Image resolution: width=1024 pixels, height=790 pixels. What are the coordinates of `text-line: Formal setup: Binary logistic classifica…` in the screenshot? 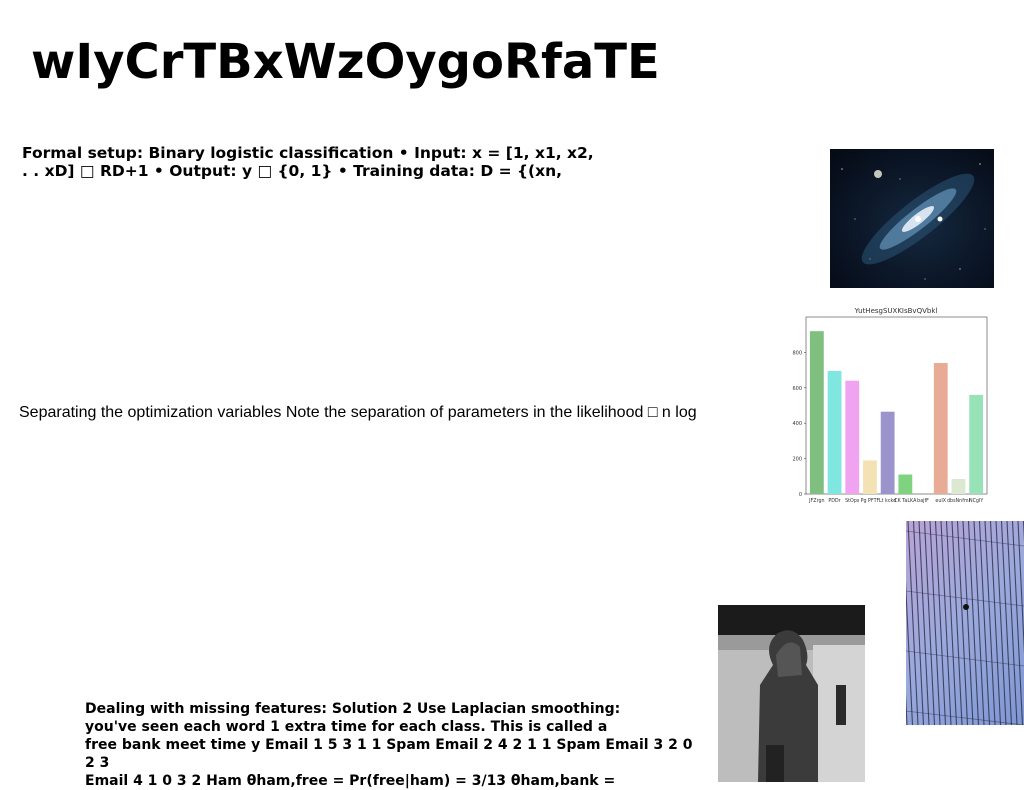 It's located at (322, 153).